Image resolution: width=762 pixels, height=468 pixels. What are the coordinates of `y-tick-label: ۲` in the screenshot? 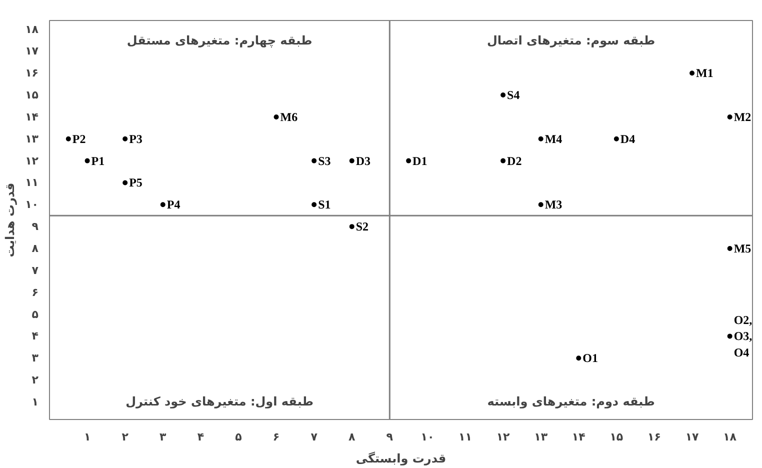 It's located at (35, 380).